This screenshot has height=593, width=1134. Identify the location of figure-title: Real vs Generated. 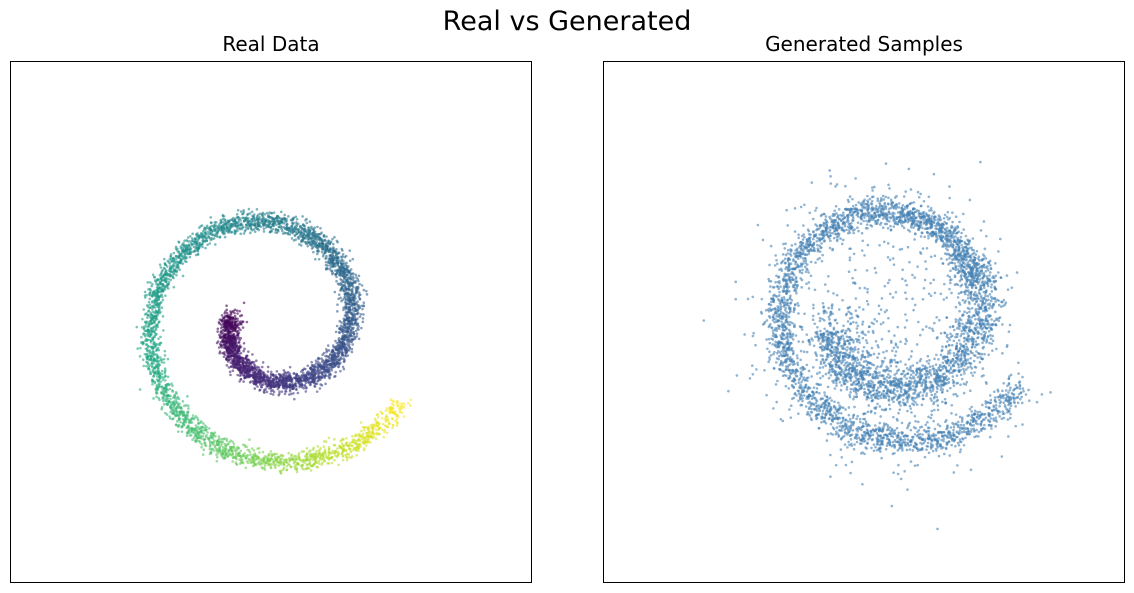
(567, 21).